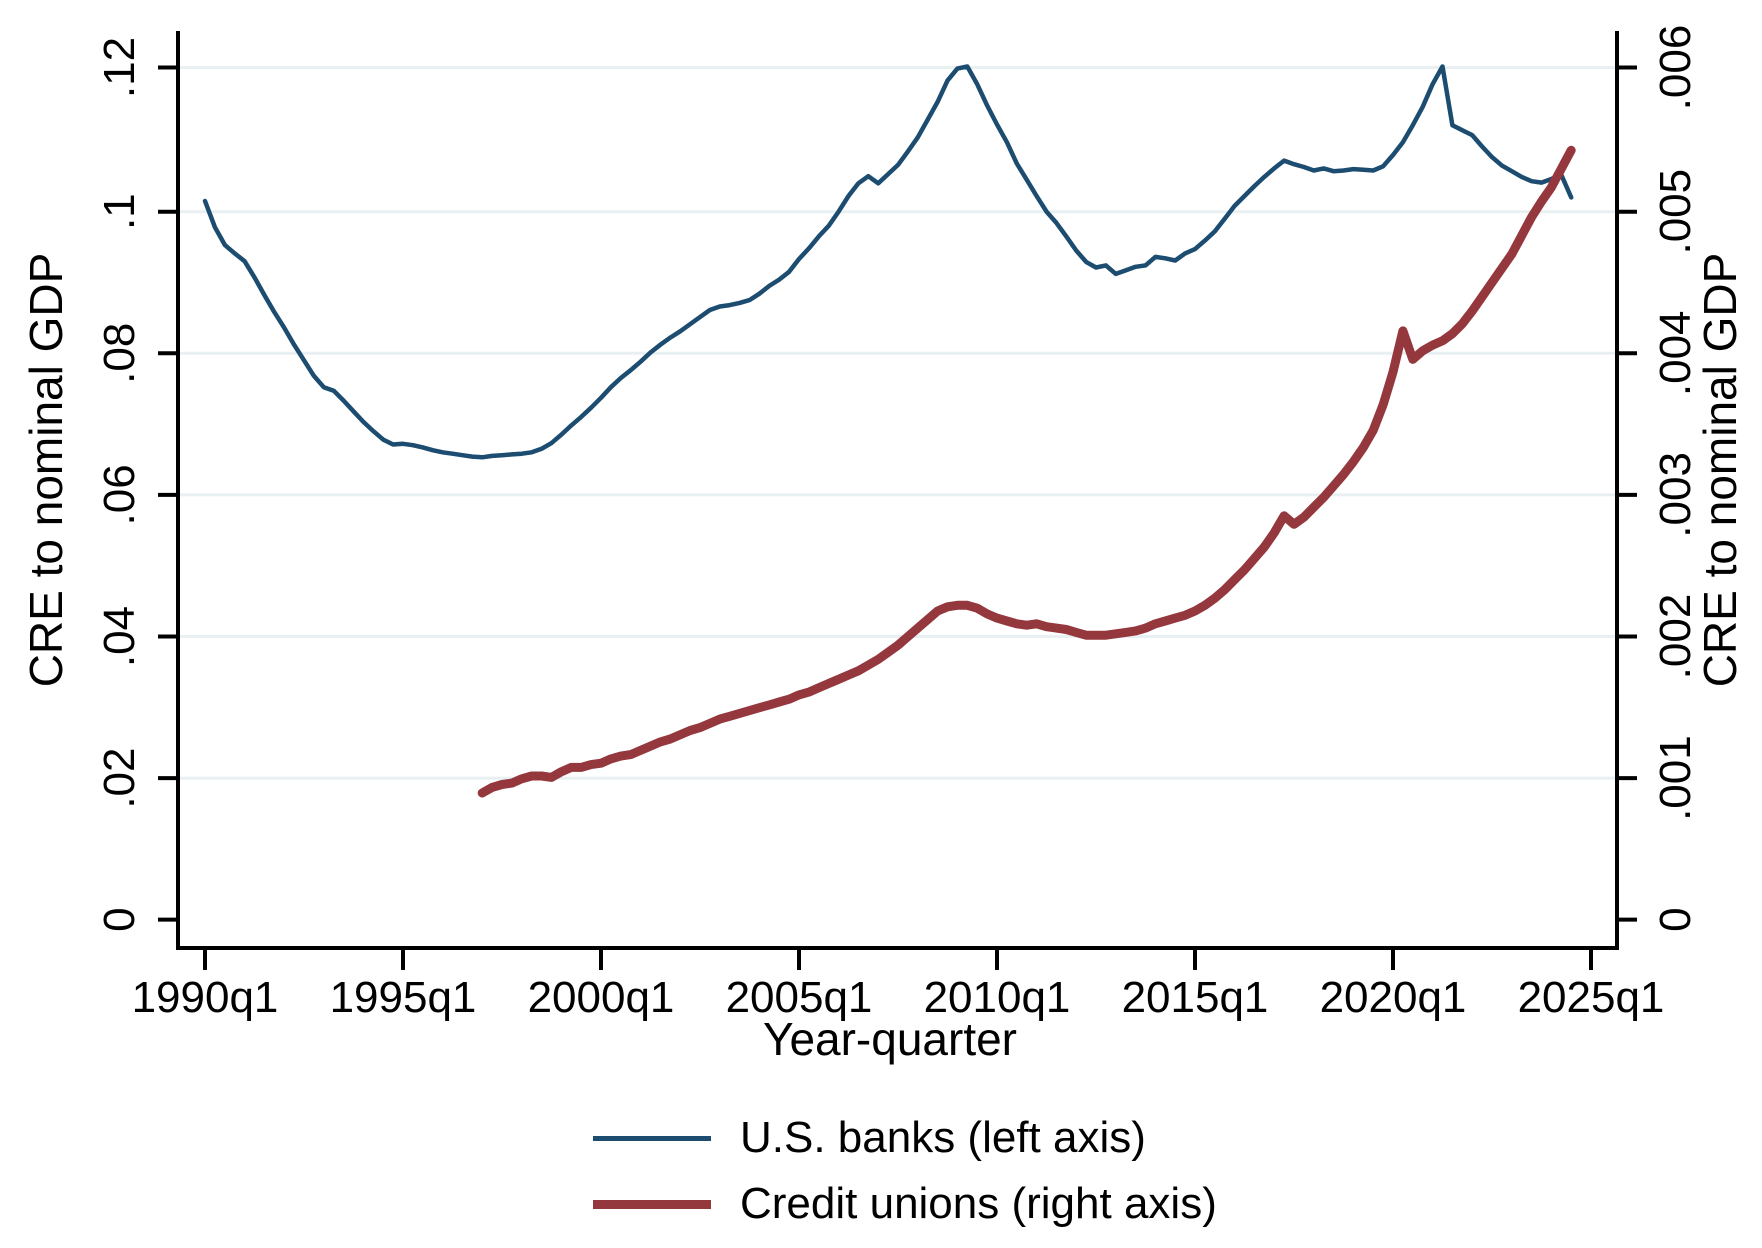 This screenshot has height=1248, width=1762. What do you see at coordinates (119, 211) in the screenshot?
I see `left-tick-label: .1` at bounding box center [119, 211].